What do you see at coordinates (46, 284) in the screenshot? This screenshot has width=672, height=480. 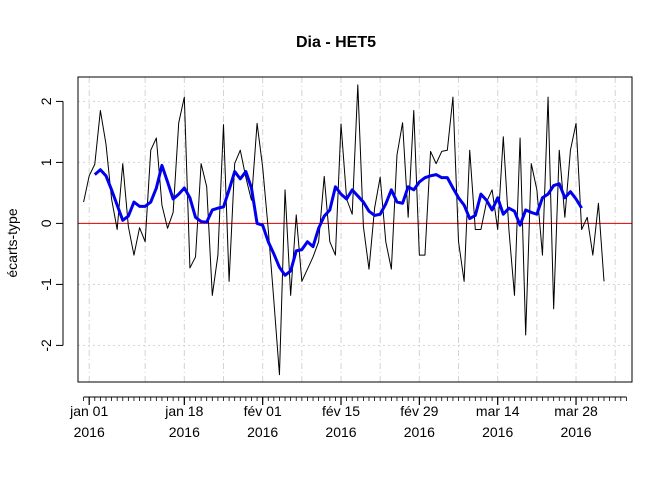 I see `y-tick-label: -1` at bounding box center [46, 284].